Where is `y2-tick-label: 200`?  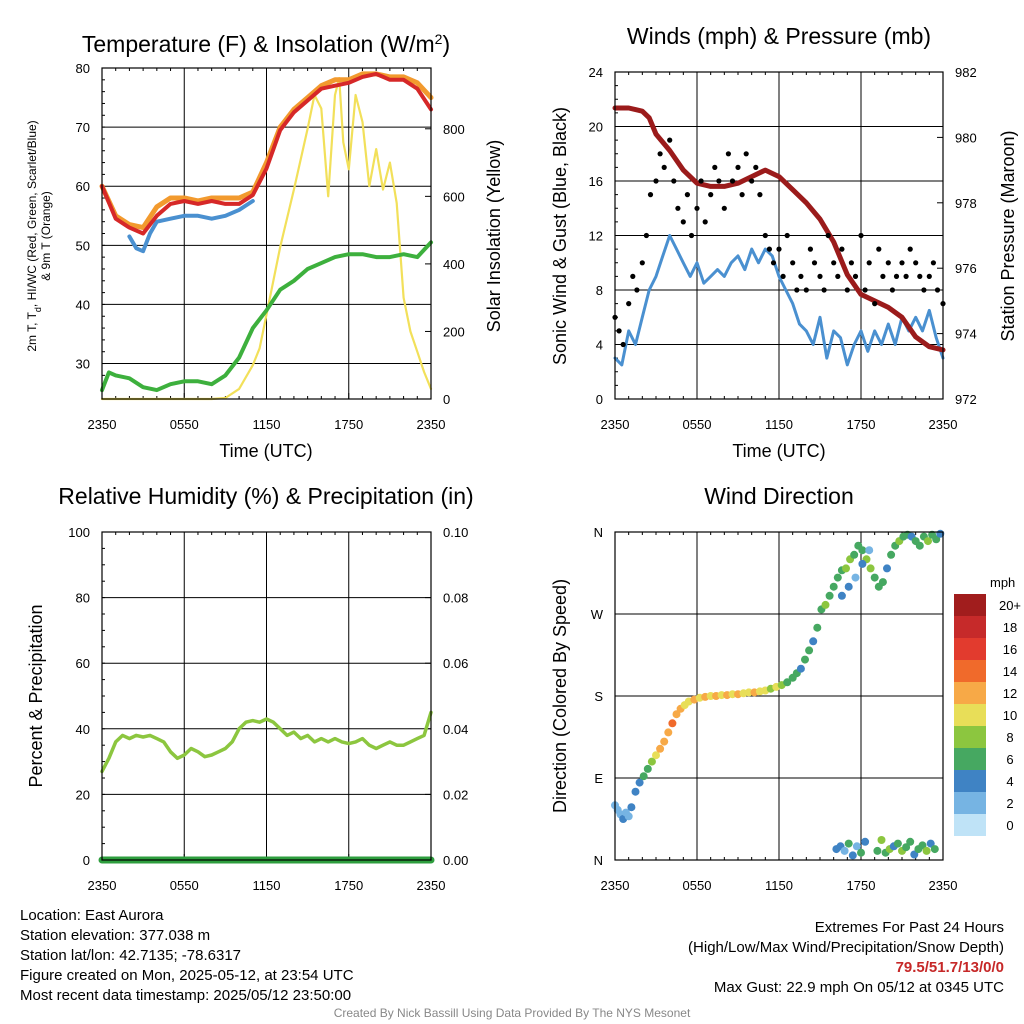
y2-tick-label: 200 is located at coordinates (454, 331).